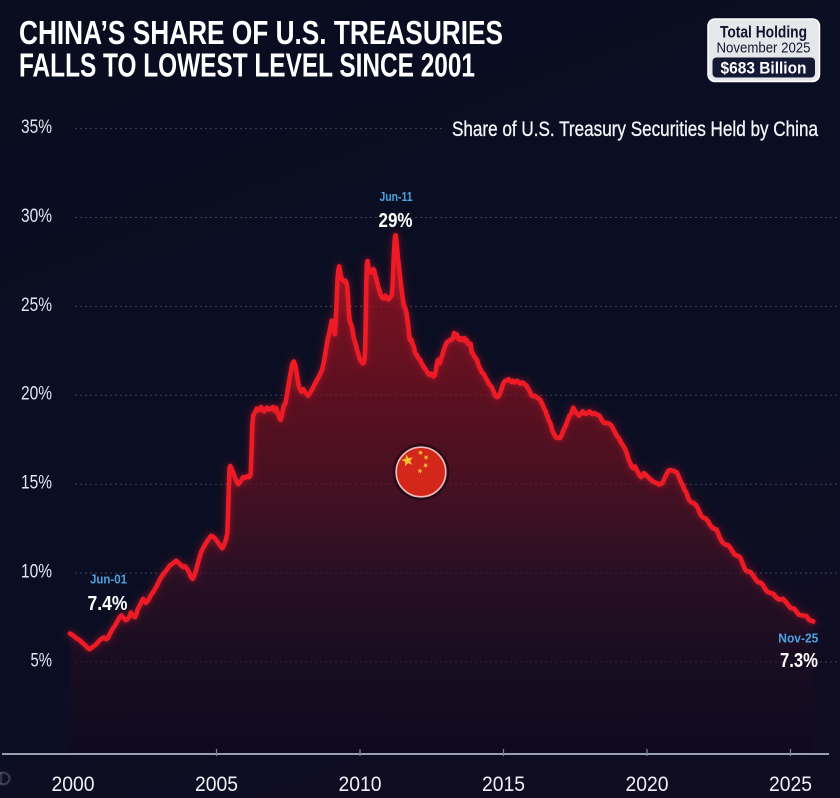  I want to click on svg-text: 20%, so click(36, 394).